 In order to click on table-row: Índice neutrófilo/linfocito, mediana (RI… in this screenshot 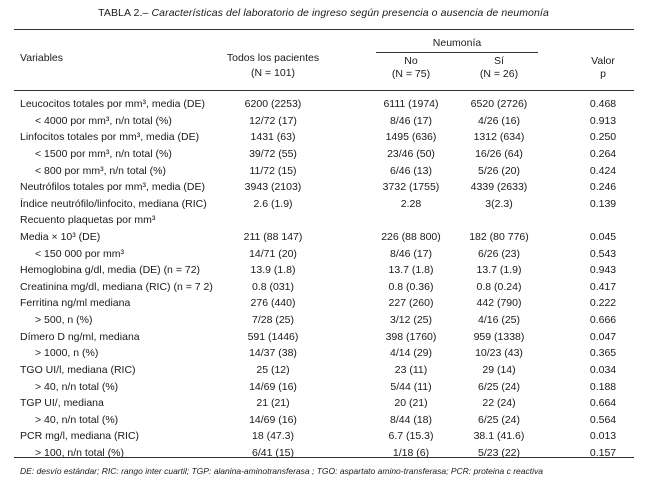, I will do `click(323, 204)`.